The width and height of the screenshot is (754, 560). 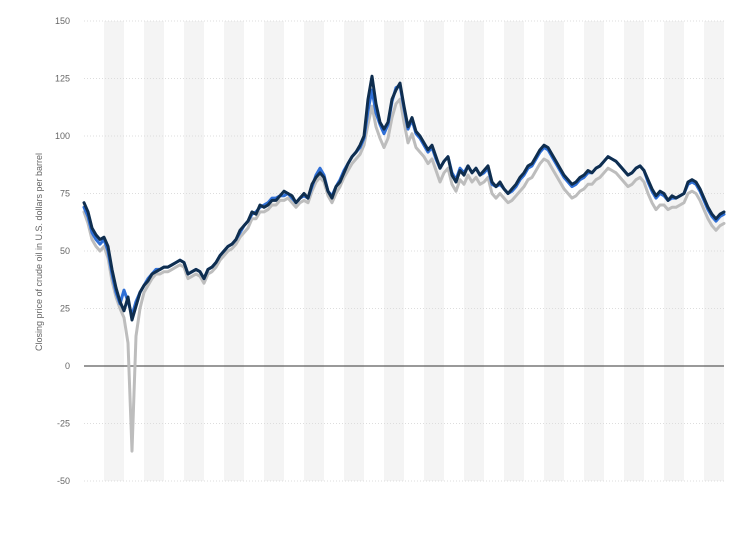 What do you see at coordinates (63, 424) in the screenshot?
I see `y-tick-label: -25` at bounding box center [63, 424].